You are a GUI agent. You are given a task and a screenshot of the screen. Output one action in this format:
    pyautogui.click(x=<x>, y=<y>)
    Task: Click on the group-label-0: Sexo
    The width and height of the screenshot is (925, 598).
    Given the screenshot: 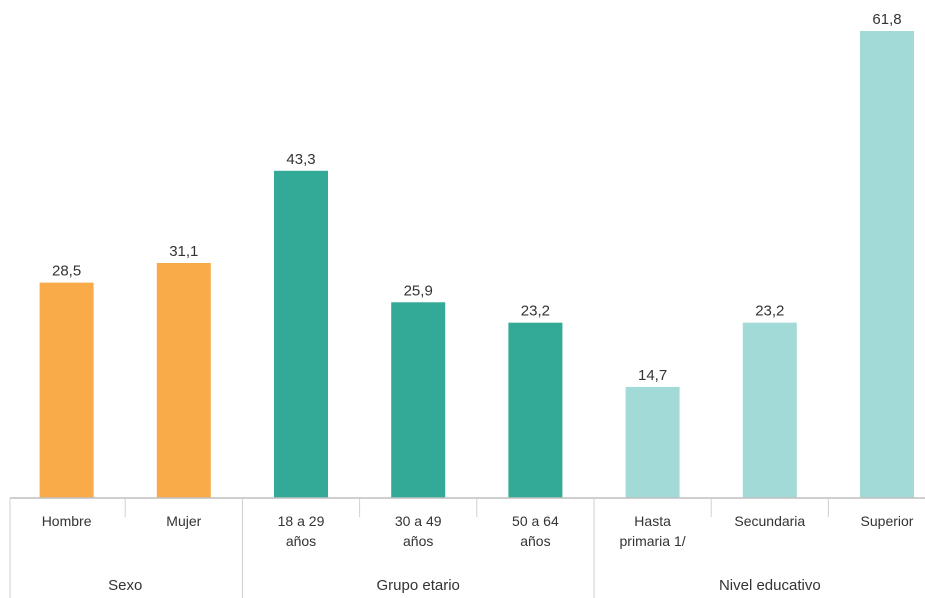 What is the action you would take?
    pyautogui.click(x=125, y=585)
    